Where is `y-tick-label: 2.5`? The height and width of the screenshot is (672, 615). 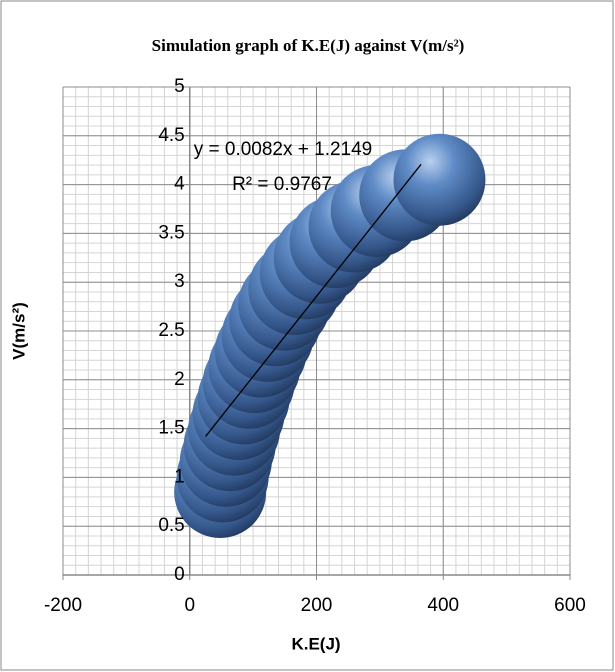
y-tick-label: 2.5 is located at coordinates (171, 330).